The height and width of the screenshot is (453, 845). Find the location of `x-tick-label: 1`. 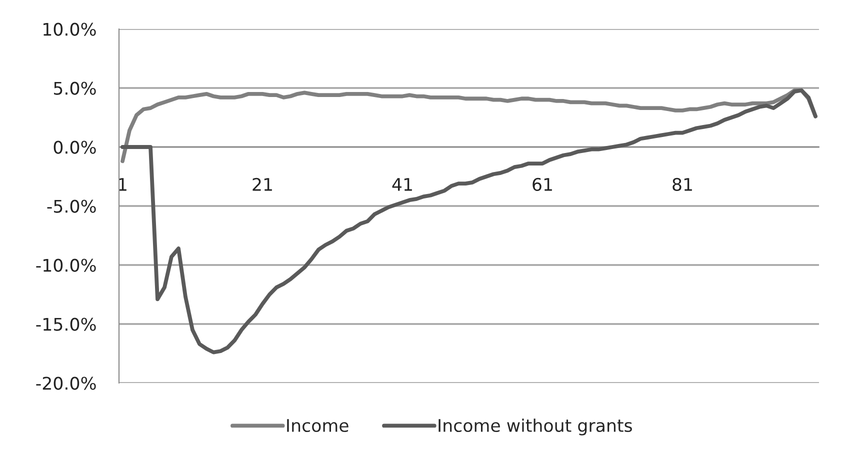

x-tick-label: 1 is located at coordinates (122, 184).